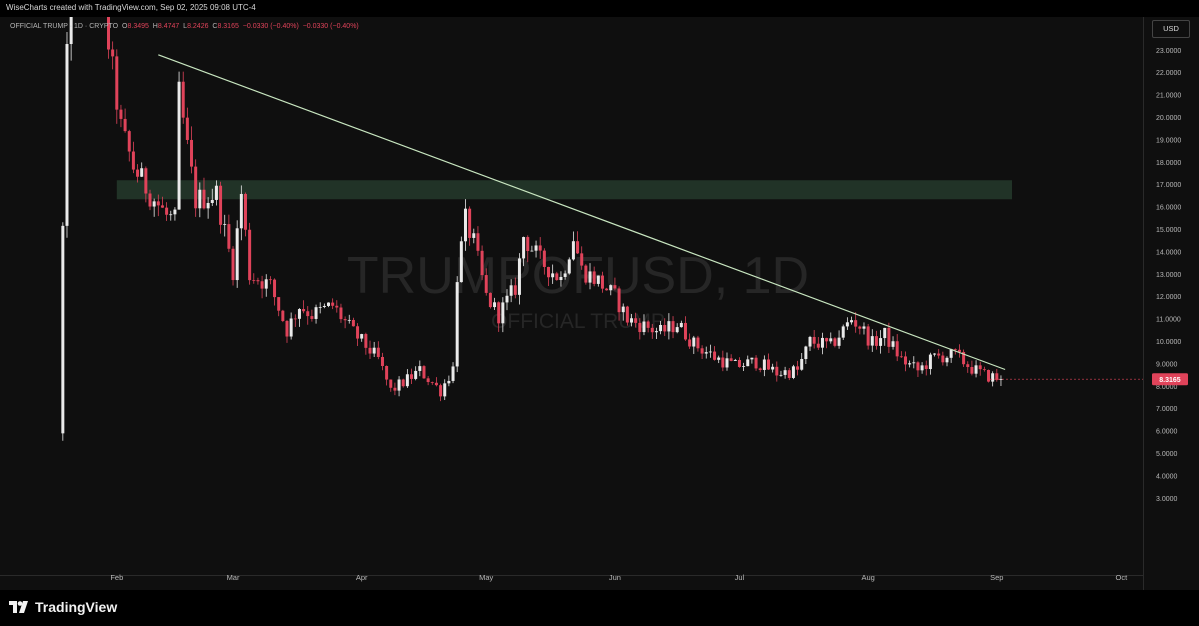  Describe the element at coordinates (1168, 140) in the screenshot. I see `y-tick-label: 19.0000` at that location.